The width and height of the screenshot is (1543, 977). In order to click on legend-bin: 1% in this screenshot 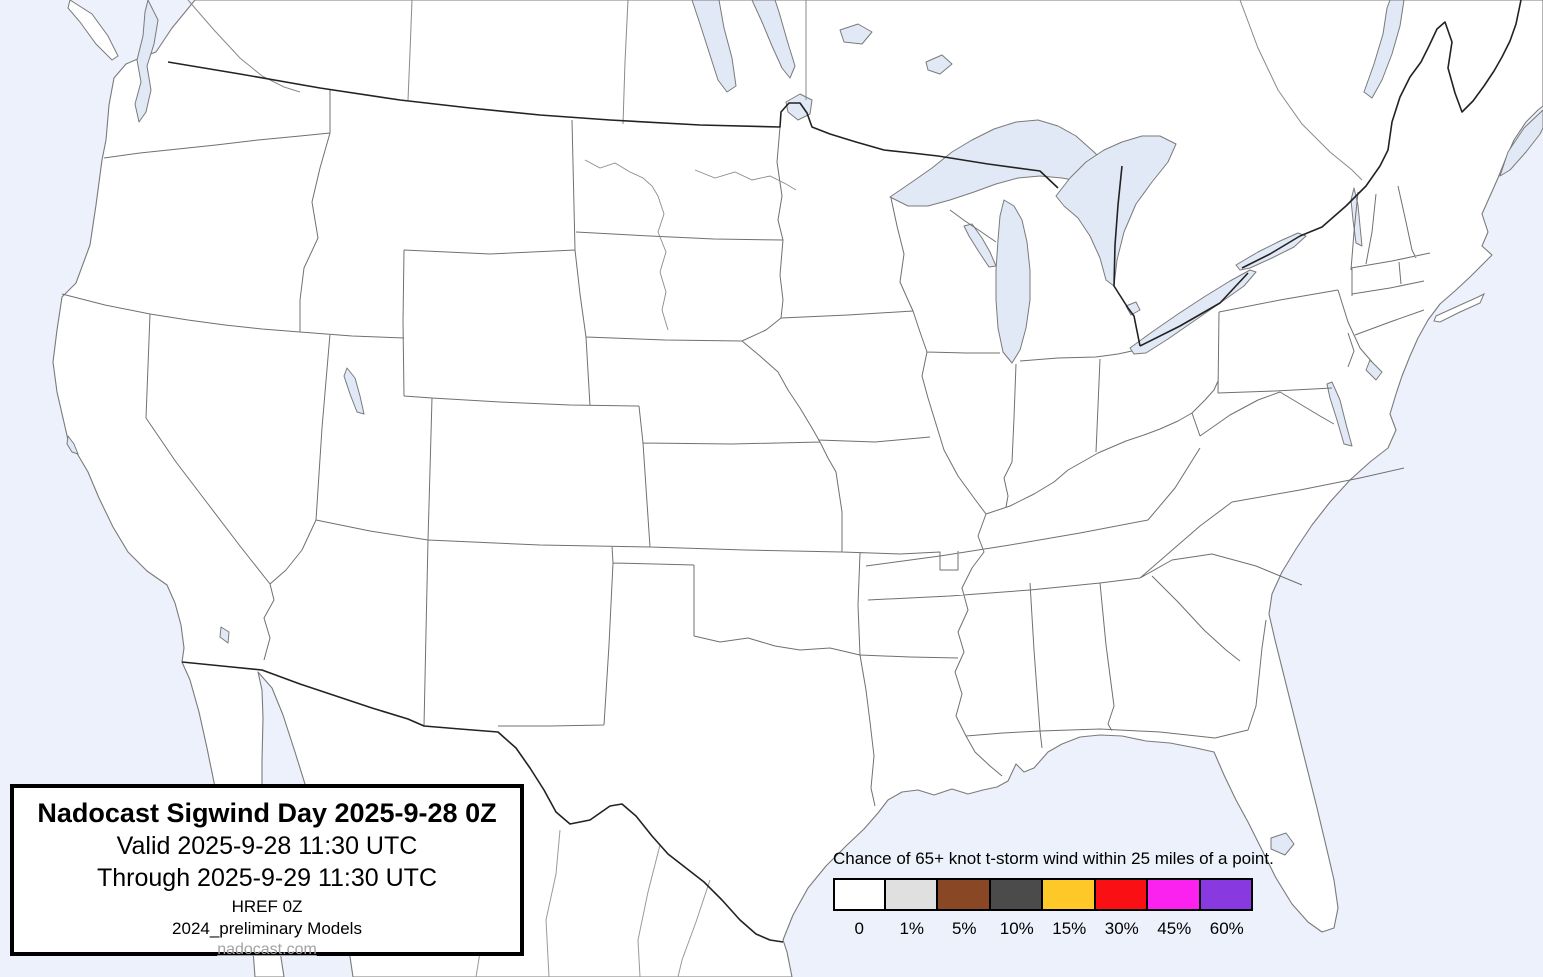, I will do `click(910, 908)`.